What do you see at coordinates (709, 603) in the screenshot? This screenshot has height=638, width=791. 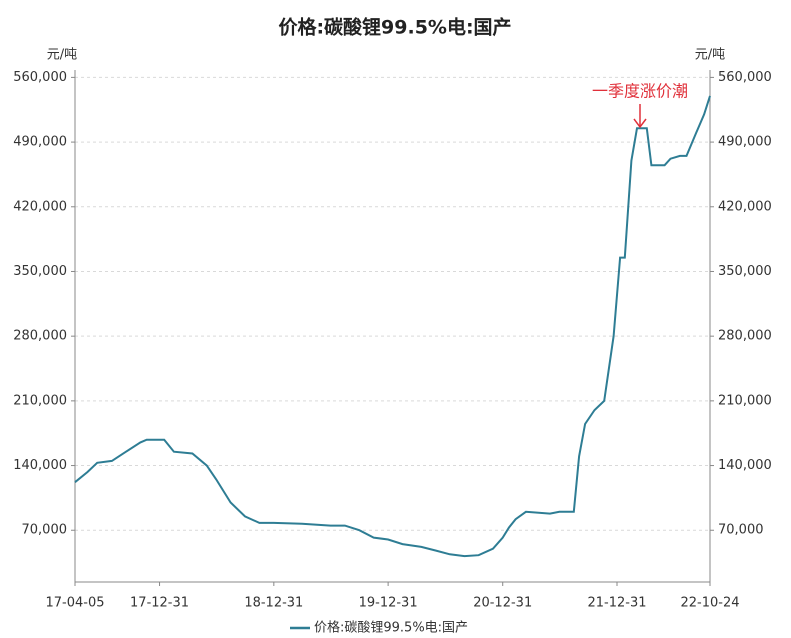 I see `x-tick-label: 22-10-24` at bounding box center [709, 603].